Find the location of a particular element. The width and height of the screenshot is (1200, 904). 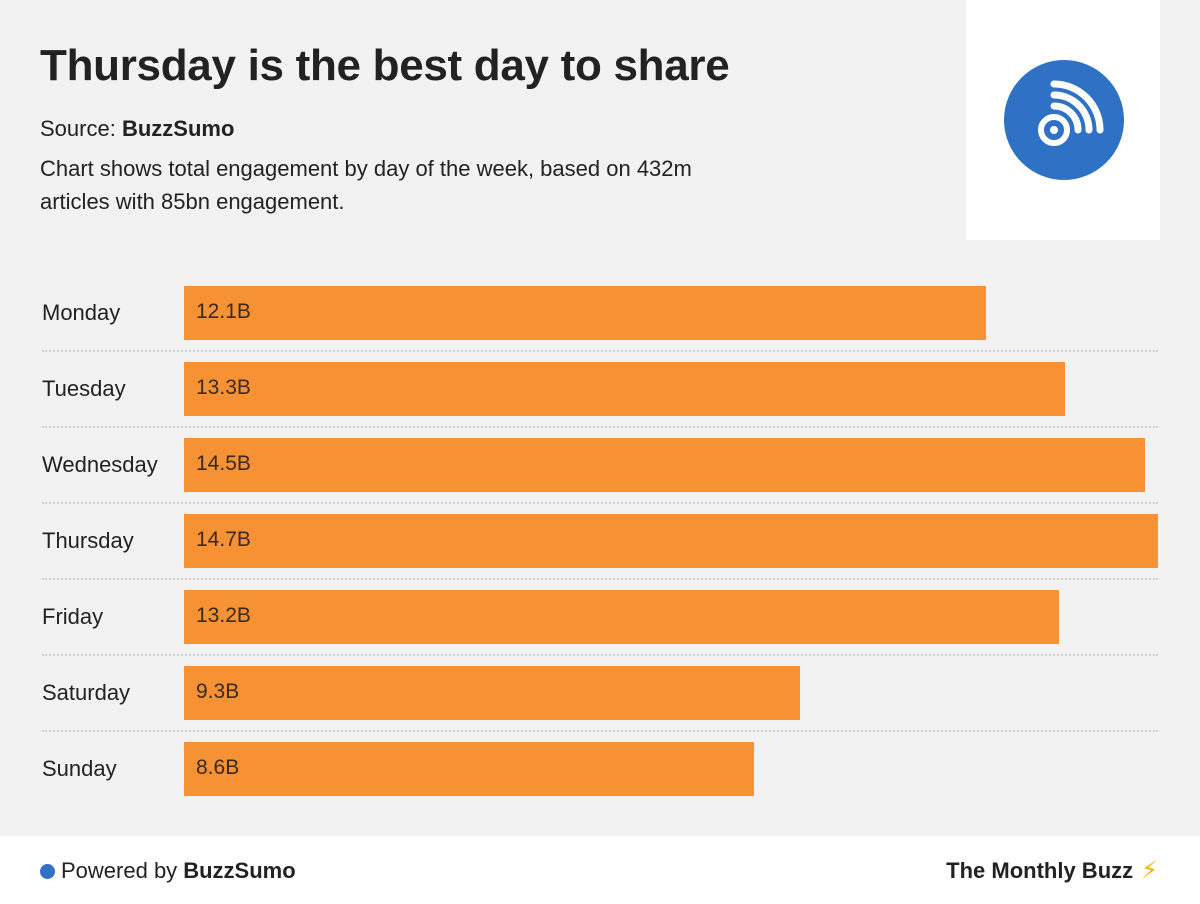

powered-prefix: Powered by is located at coordinates (119, 870).